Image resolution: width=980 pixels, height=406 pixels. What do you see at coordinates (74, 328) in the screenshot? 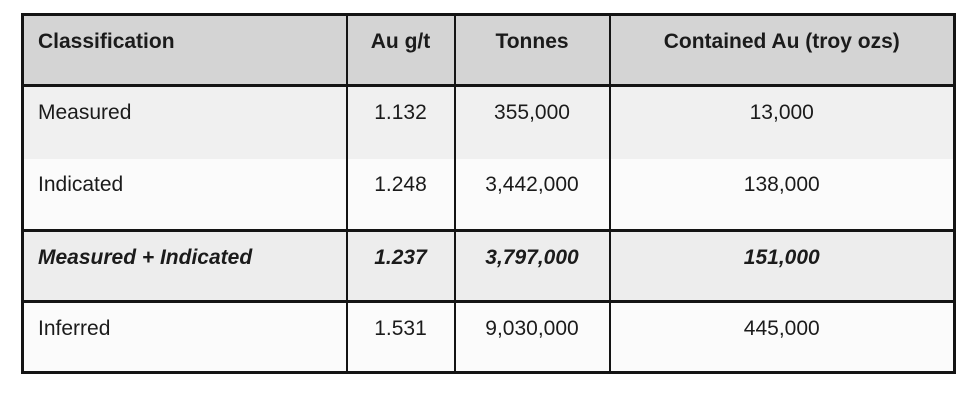
I see `cell-classification: Inferred` at bounding box center [74, 328].